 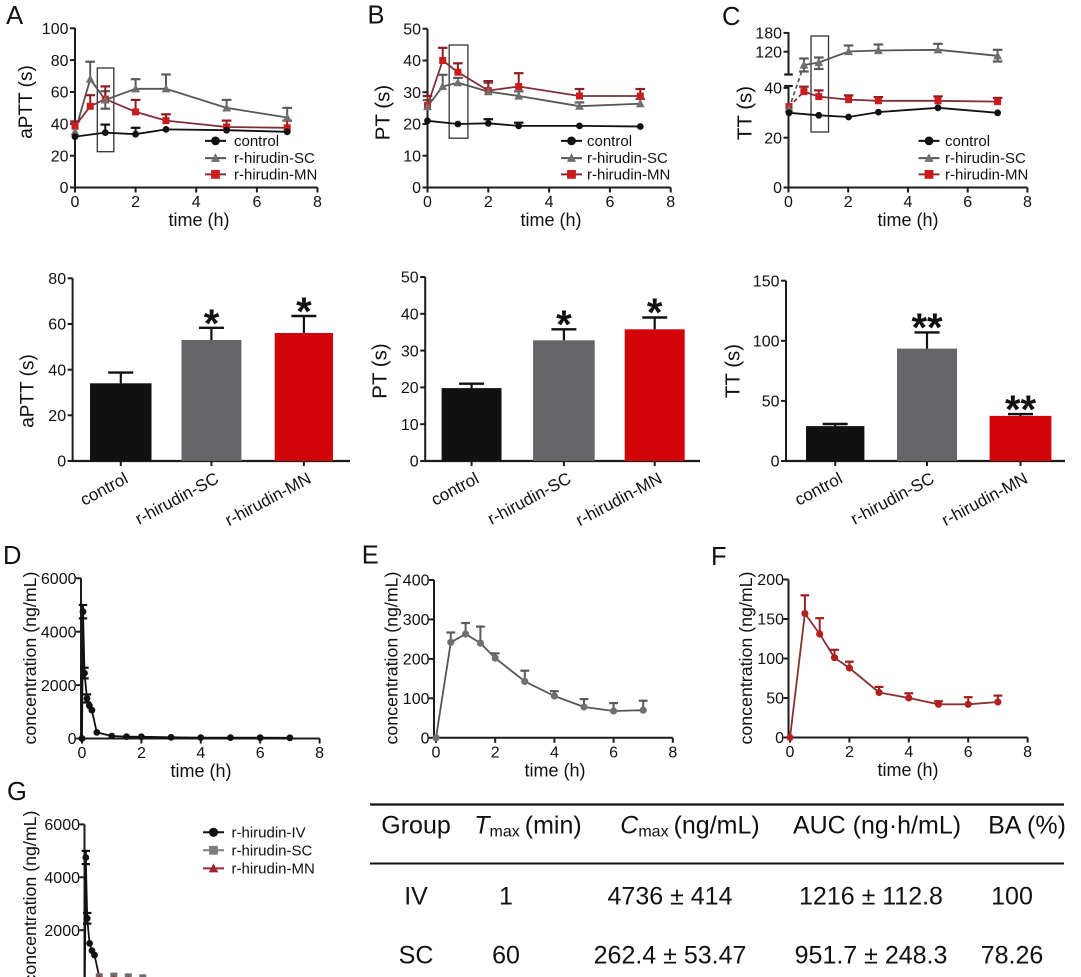 I want to click on svg-text: Group, so click(x=415, y=826).